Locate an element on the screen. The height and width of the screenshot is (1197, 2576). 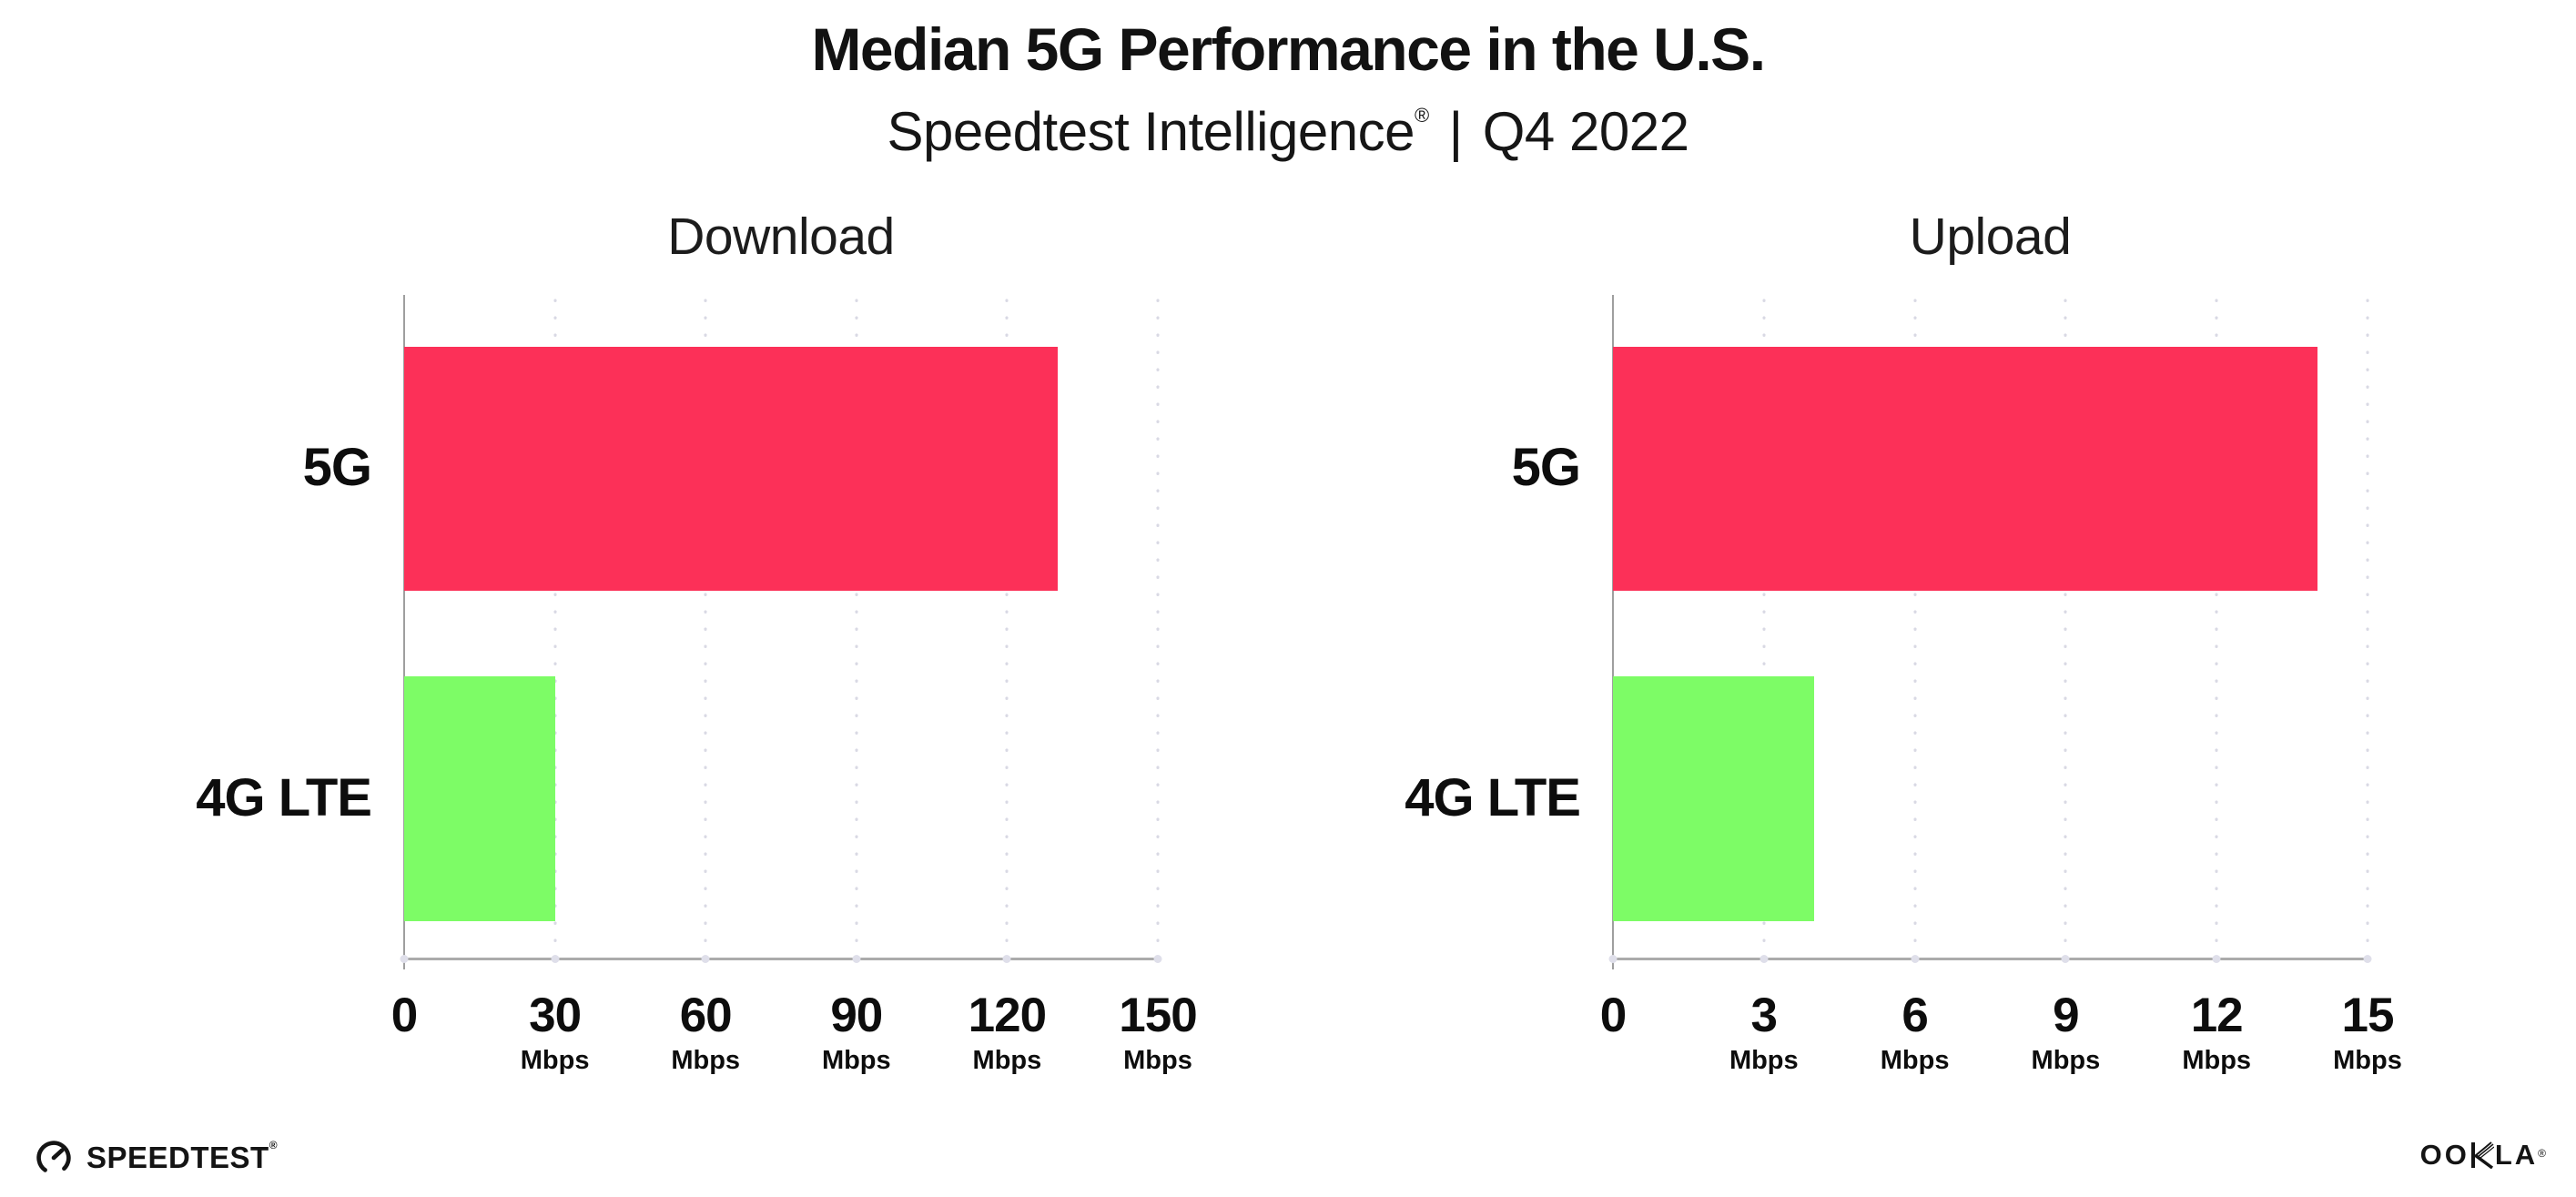
x-tick-unit-60: Mbps is located at coordinates (706, 1060).